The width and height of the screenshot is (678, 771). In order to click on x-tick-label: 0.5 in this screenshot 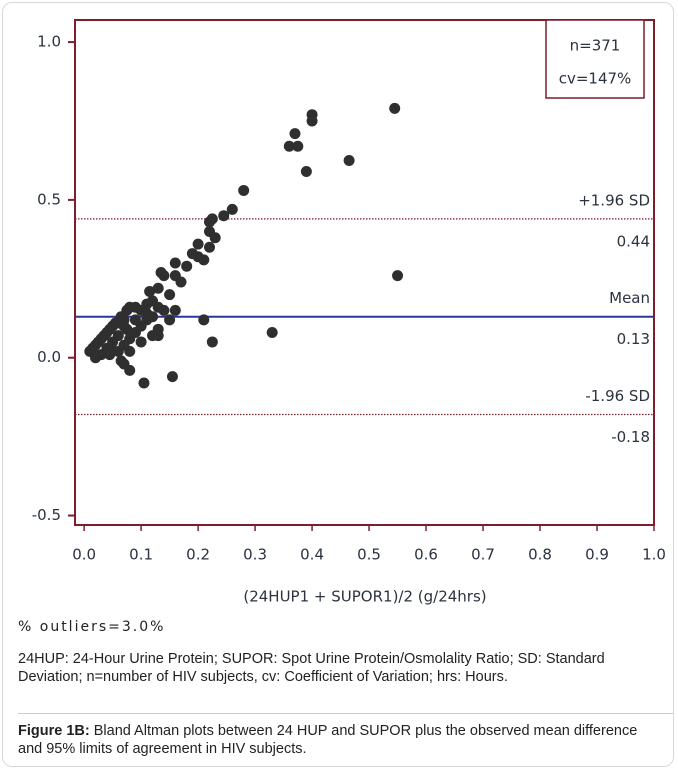, I will do `click(369, 555)`.